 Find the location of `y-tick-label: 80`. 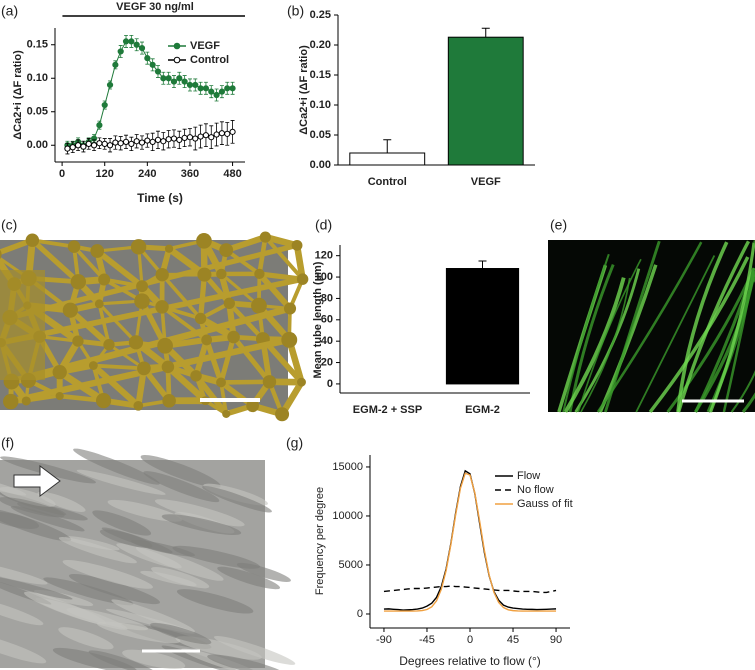

y-tick-label: 80 is located at coordinates (327, 298).